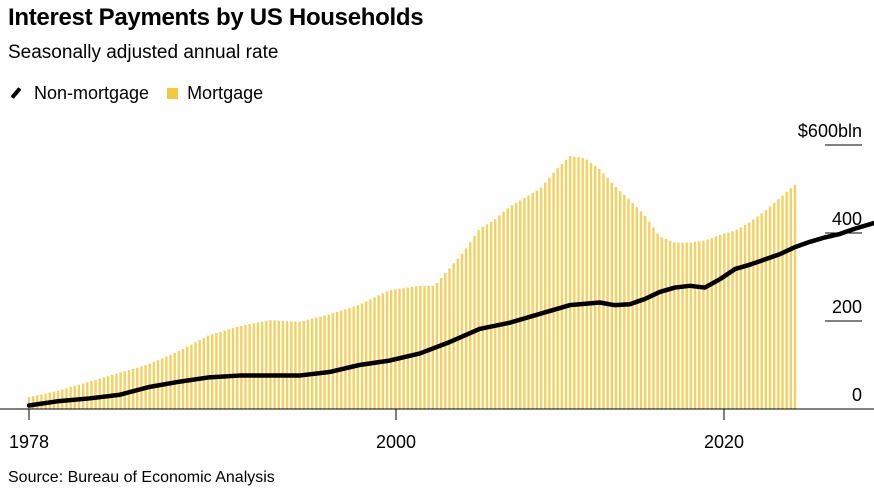  I want to click on x-tick-label: 2000, so click(396, 442).